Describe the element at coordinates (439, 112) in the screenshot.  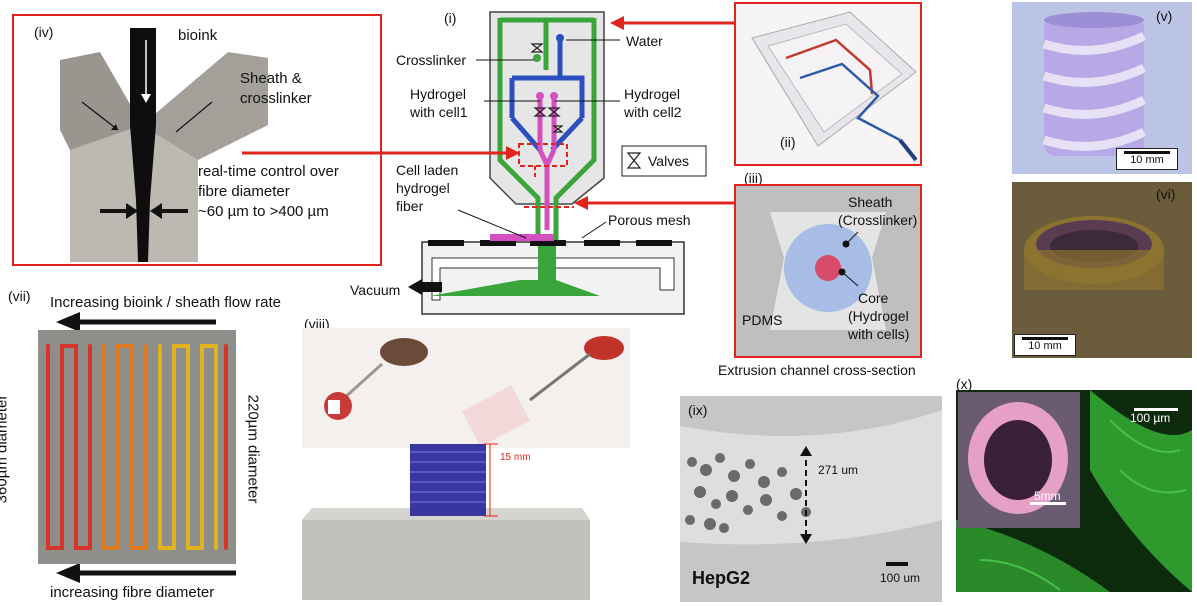
I see `hydrogel-cell1-label-2: with cell1` at that location.